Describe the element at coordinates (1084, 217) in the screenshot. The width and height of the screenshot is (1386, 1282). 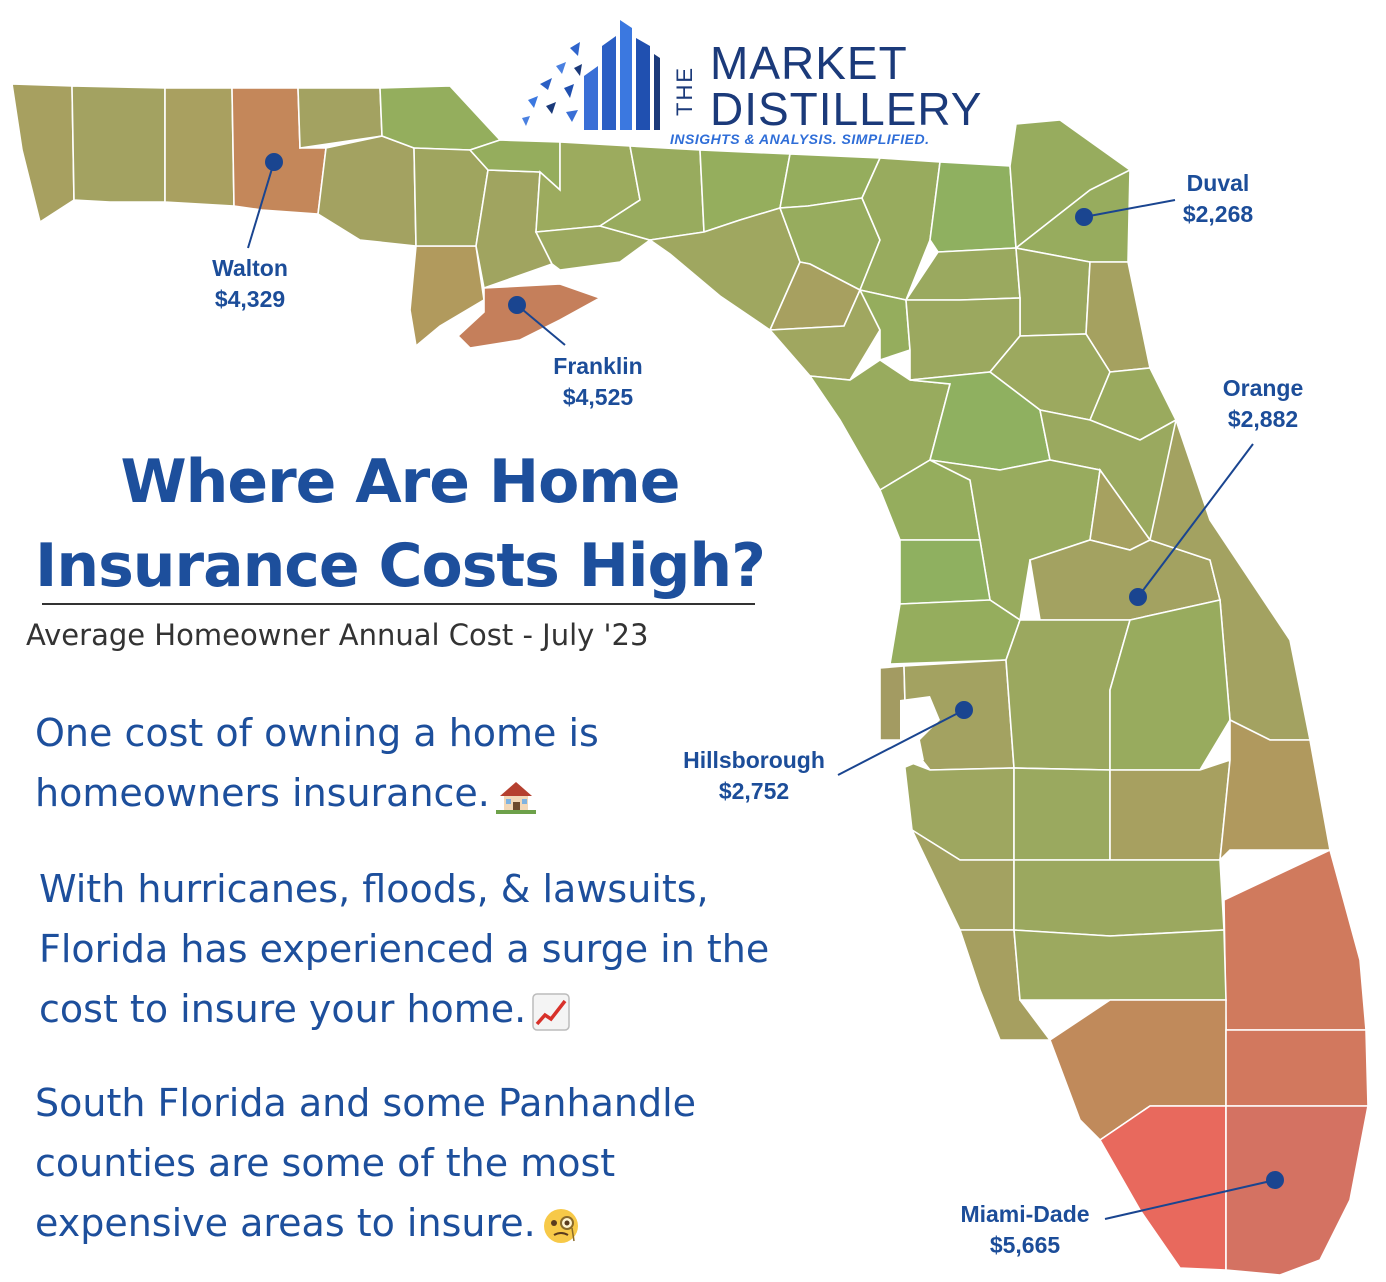
I see `duval-marker` at that location.